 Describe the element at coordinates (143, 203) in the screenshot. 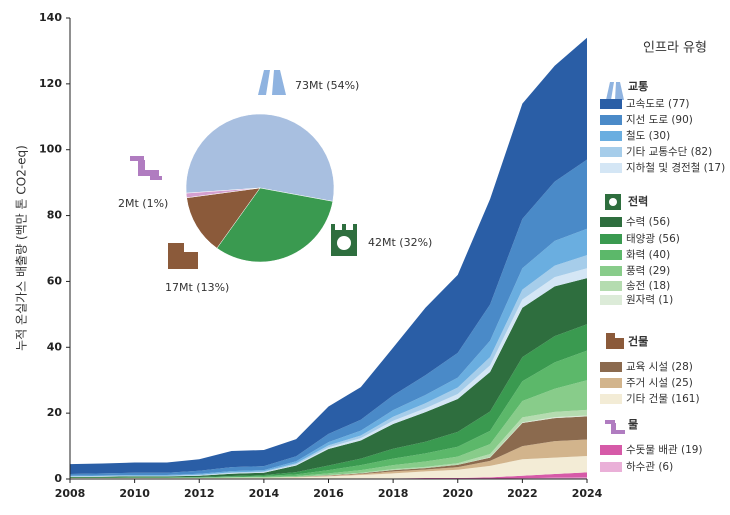

I see `pie-label: 2Mt (1%)` at that location.